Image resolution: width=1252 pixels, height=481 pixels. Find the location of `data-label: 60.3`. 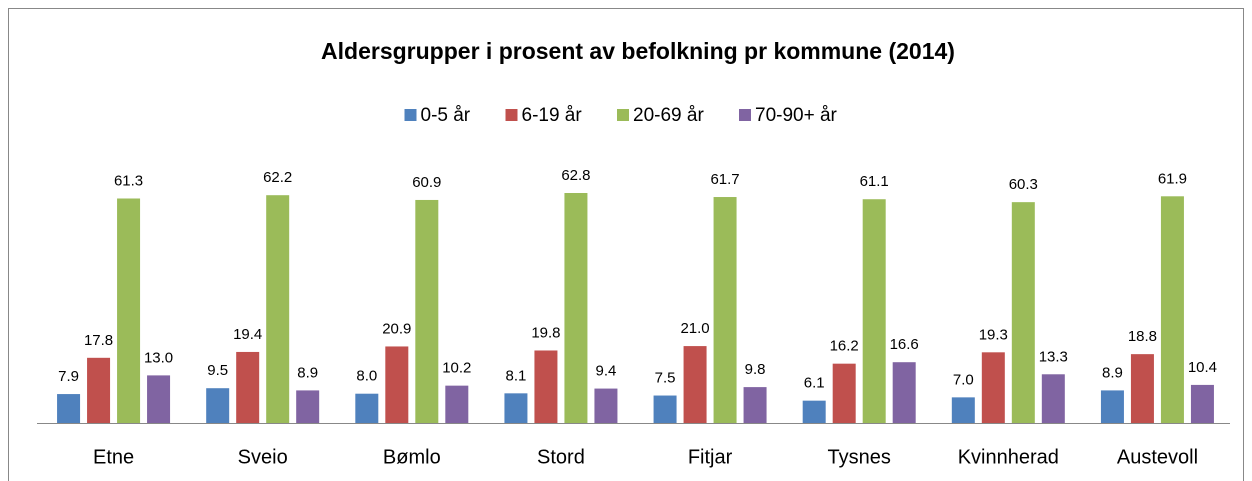

data-label: 60.3 is located at coordinates (1023, 184).